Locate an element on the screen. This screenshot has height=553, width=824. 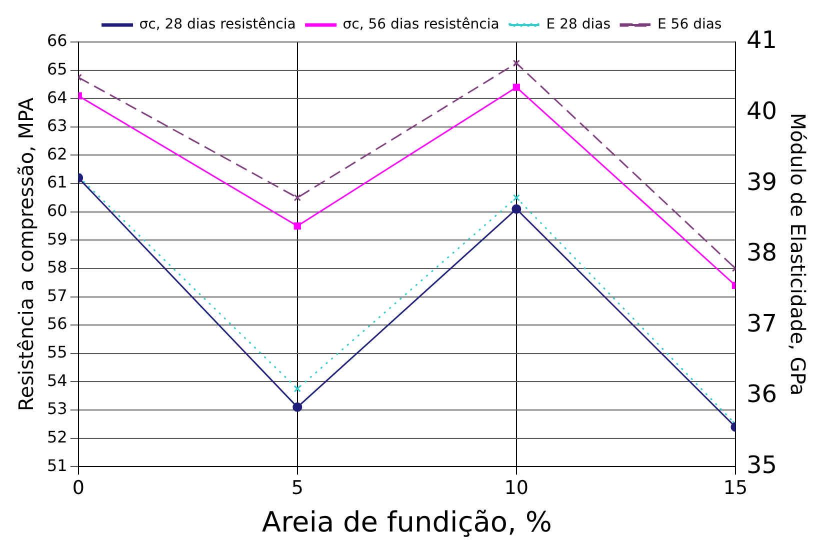
y2-axis-title: Módulo de Elasticidade, GPa is located at coordinates (798, 254).